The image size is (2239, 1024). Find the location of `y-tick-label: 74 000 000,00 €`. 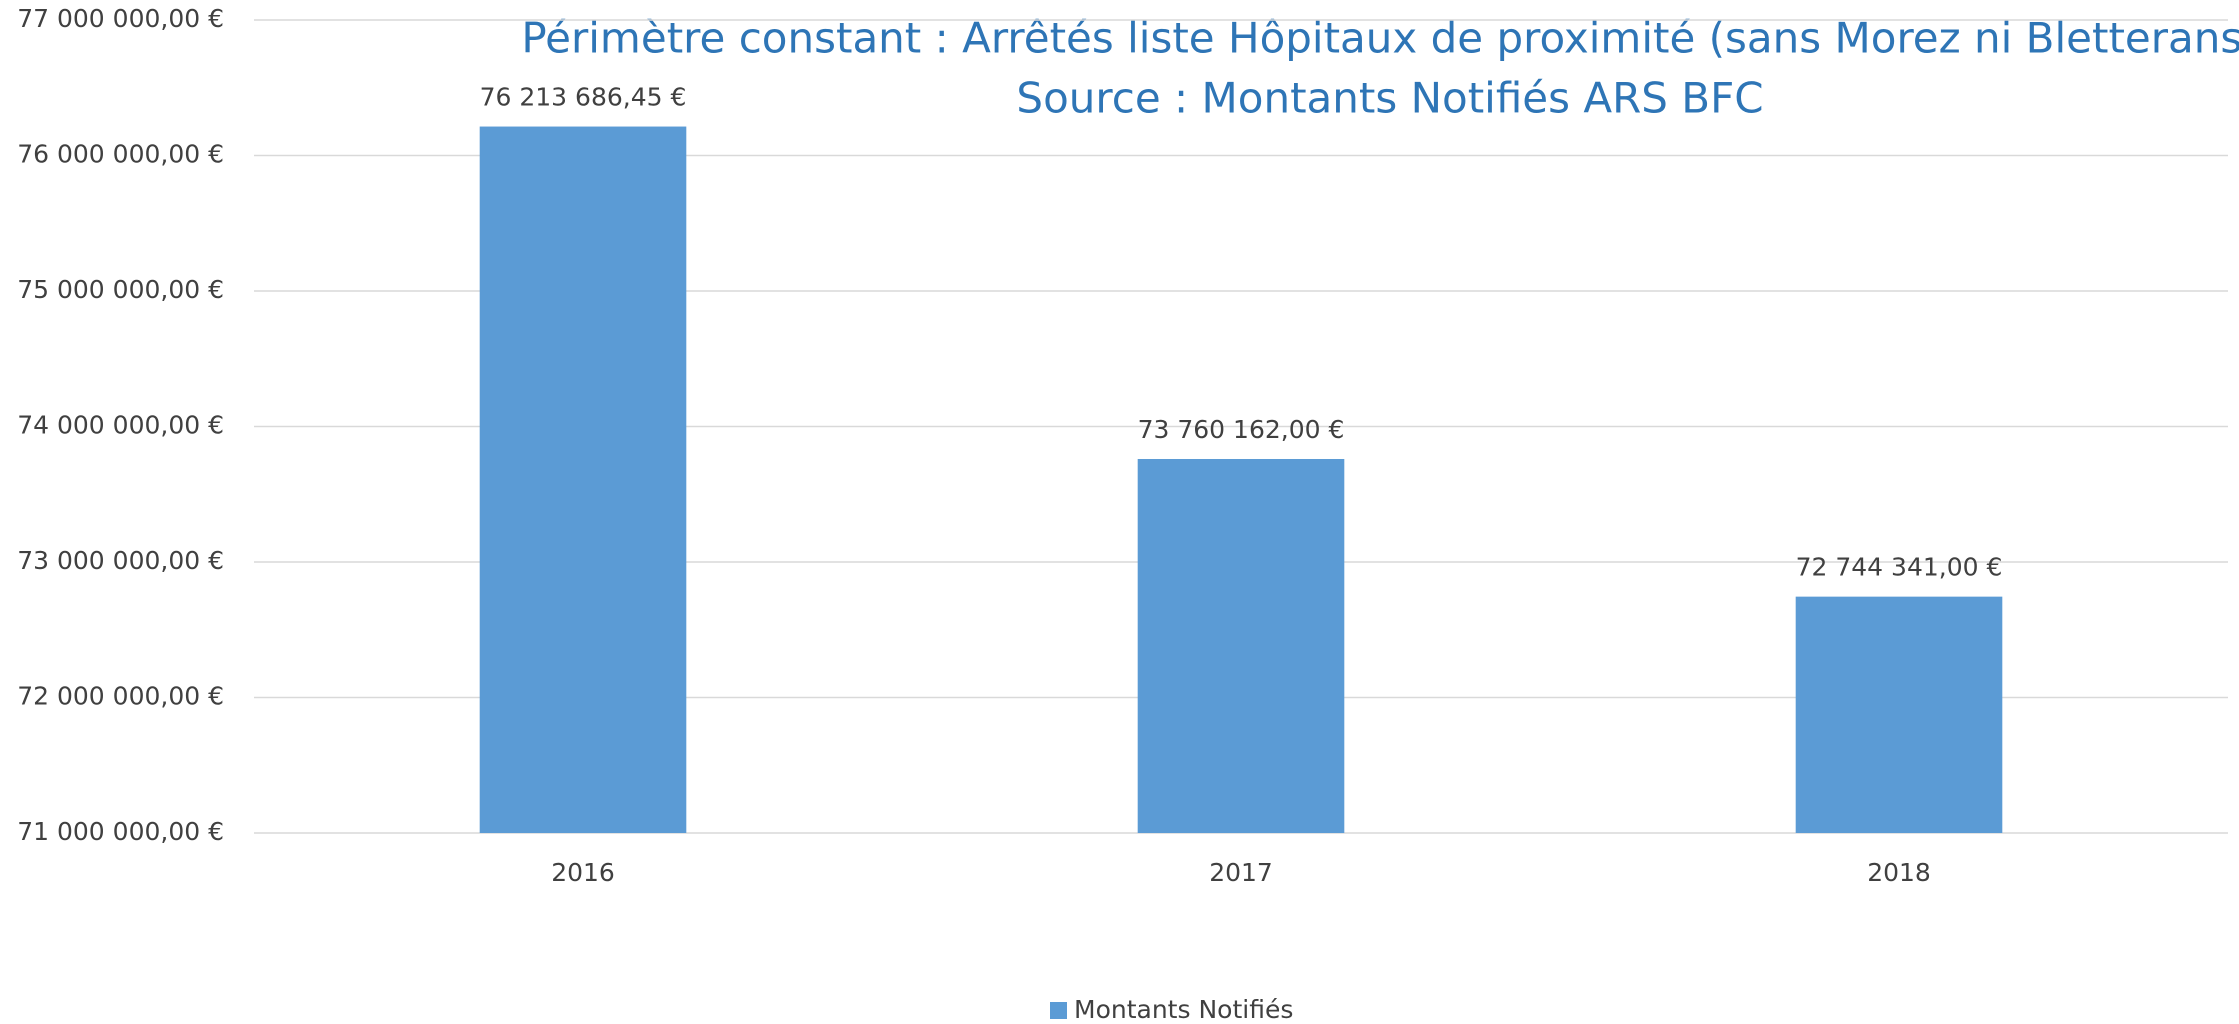

y-tick-label: 74 000 000,00 € is located at coordinates (120, 425).